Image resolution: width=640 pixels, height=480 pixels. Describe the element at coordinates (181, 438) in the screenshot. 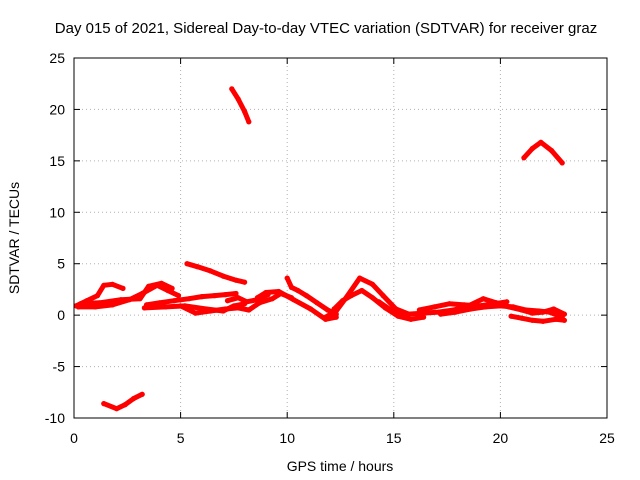

I see `x-tick-label: 5` at that location.